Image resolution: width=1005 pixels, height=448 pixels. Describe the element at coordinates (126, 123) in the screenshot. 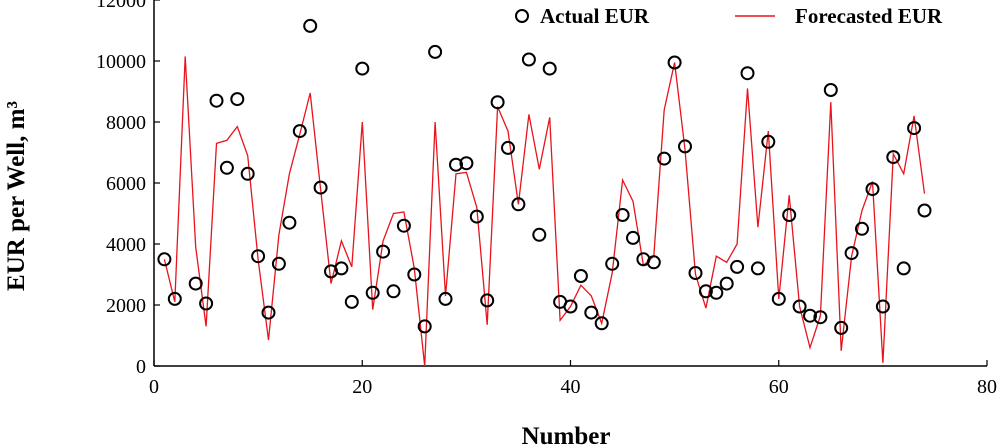

I see `y-tick-label: 8000` at that location.